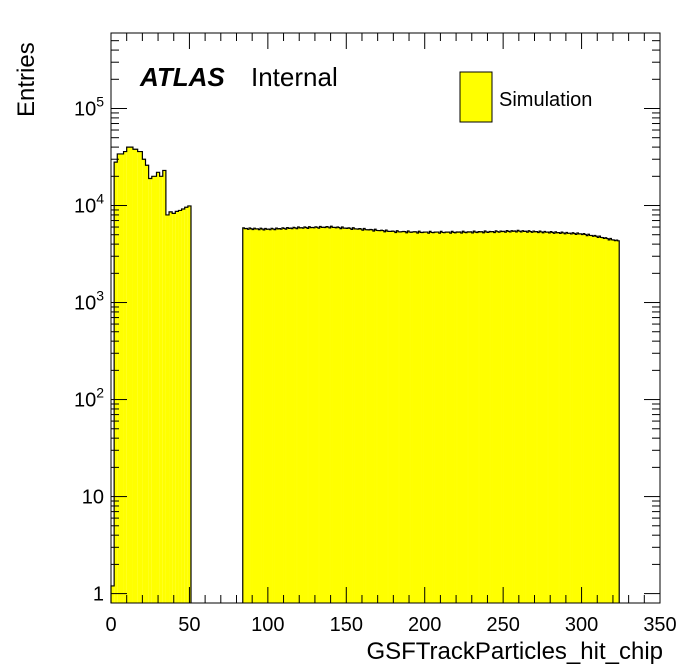 This screenshot has height=672, width=696. Describe the element at coordinates (476, 97) in the screenshot. I see `legend-swatch` at that location.